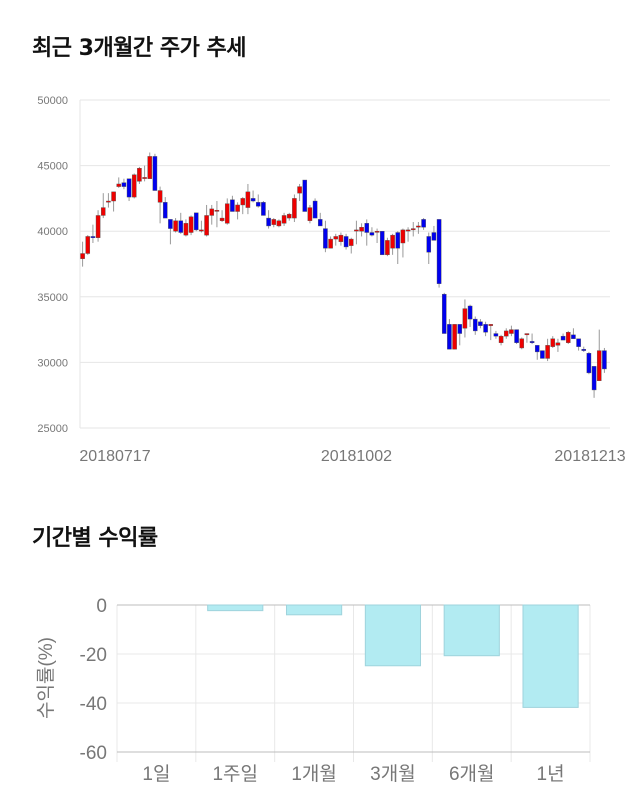  Describe the element at coordinates (356, 456) in the screenshot. I see `x-tick-label: 20181002` at that location.